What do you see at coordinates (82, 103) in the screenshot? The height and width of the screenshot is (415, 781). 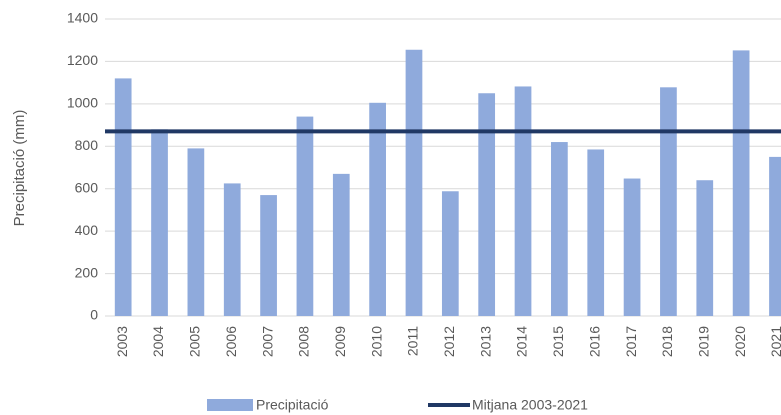 I see `y-tick-label: 1000` at bounding box center [82, 103].